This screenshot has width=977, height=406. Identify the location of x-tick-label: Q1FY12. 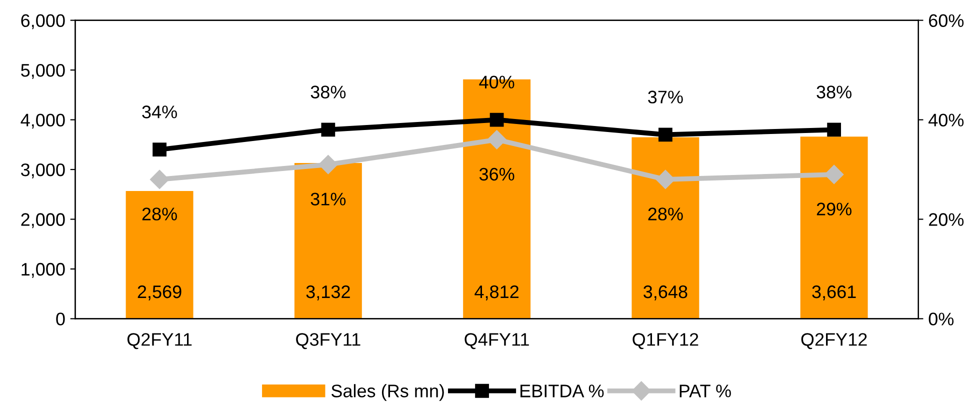
(665, 341).